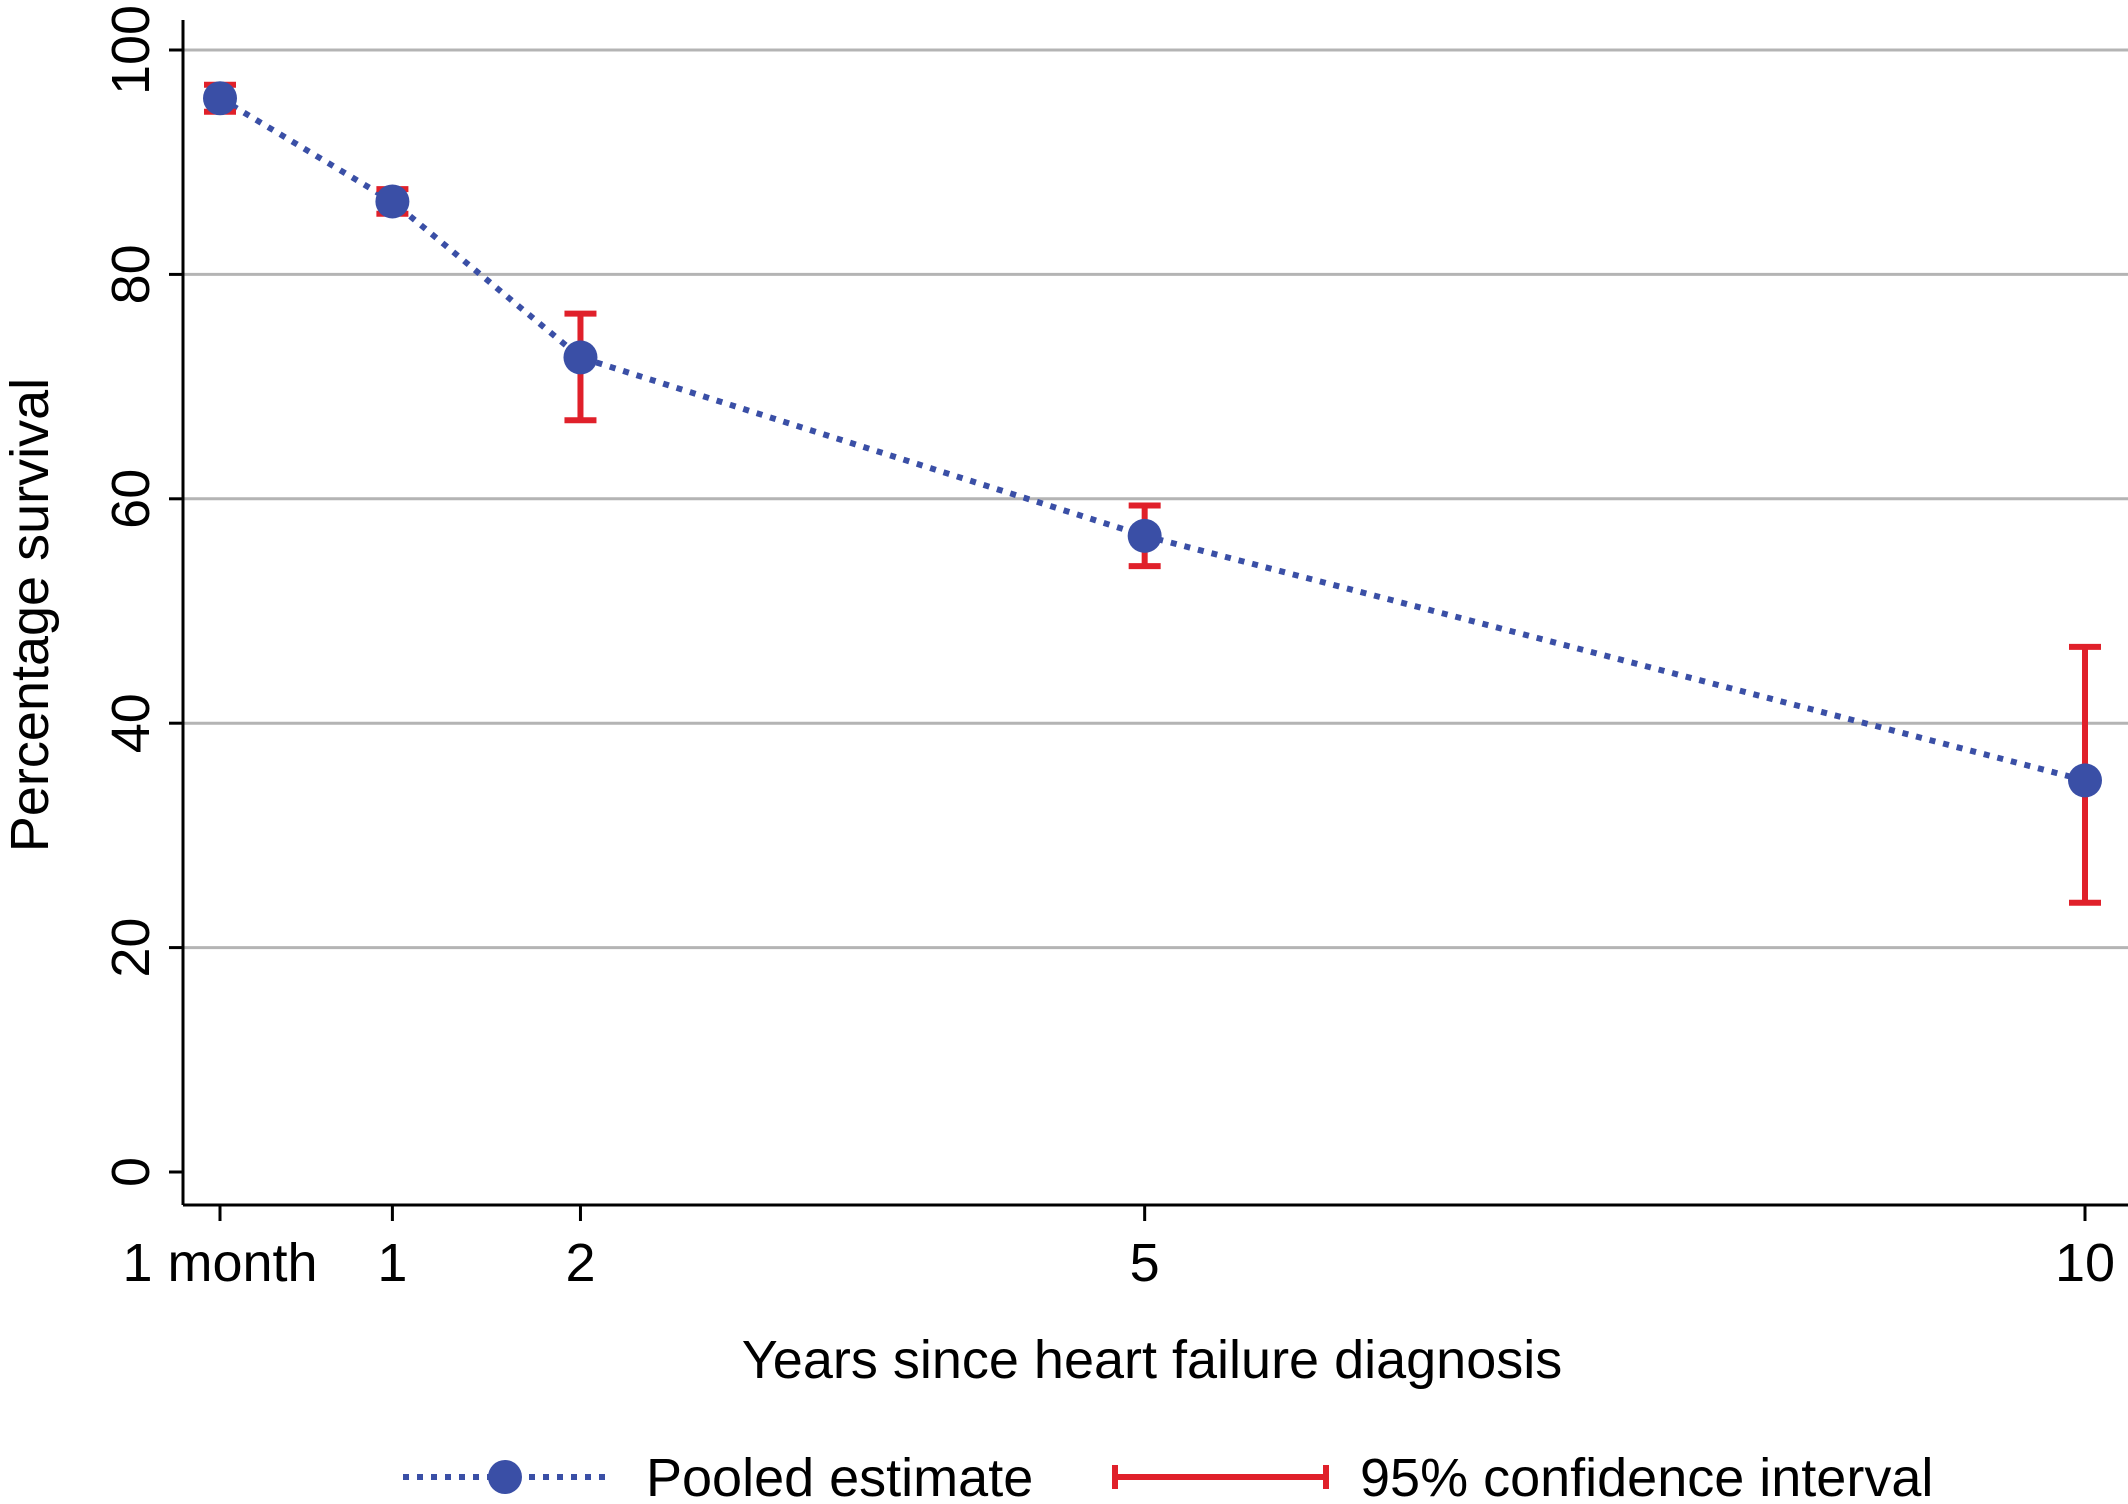 This screenshot has height=1504, width=2128. I want to click on y-tick-label: 0, so click(131, 1172).